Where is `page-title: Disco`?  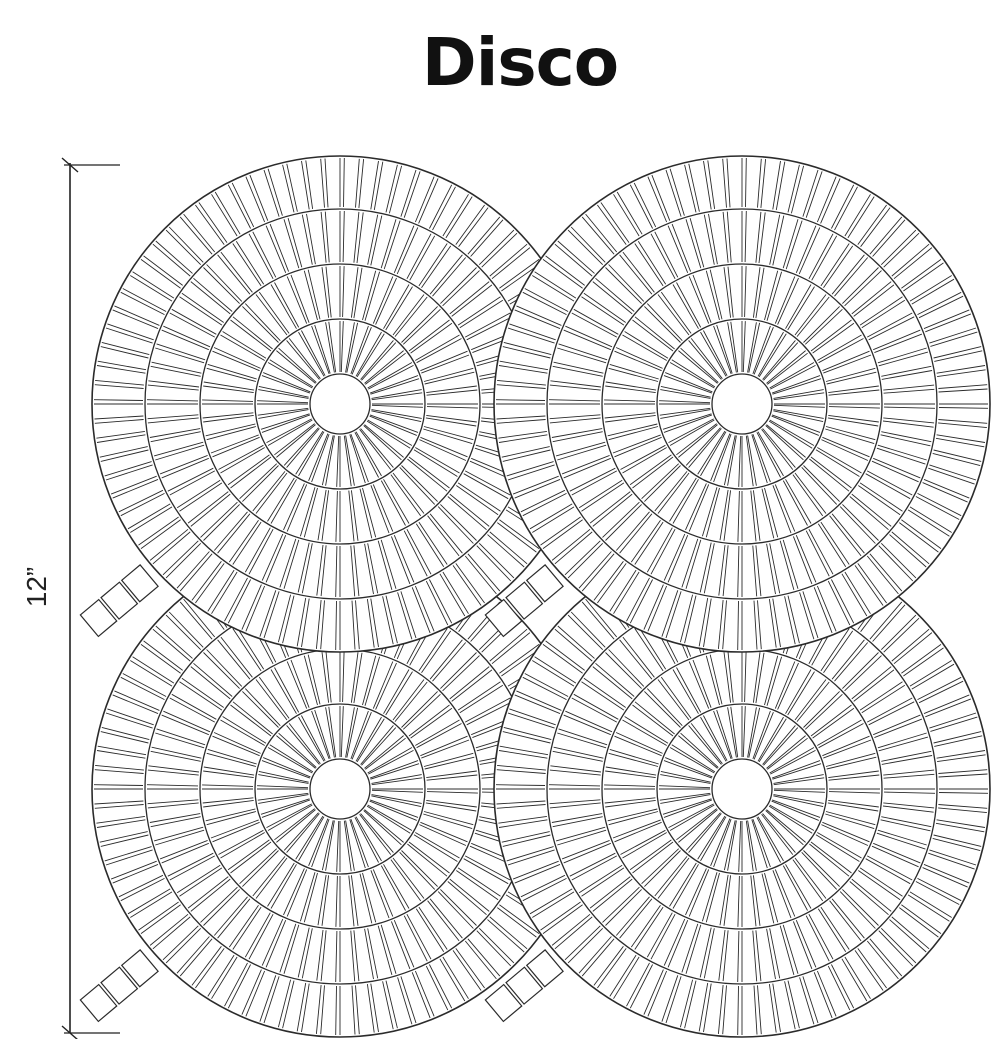
page-title: Disco is located at coordinates (520, 62).